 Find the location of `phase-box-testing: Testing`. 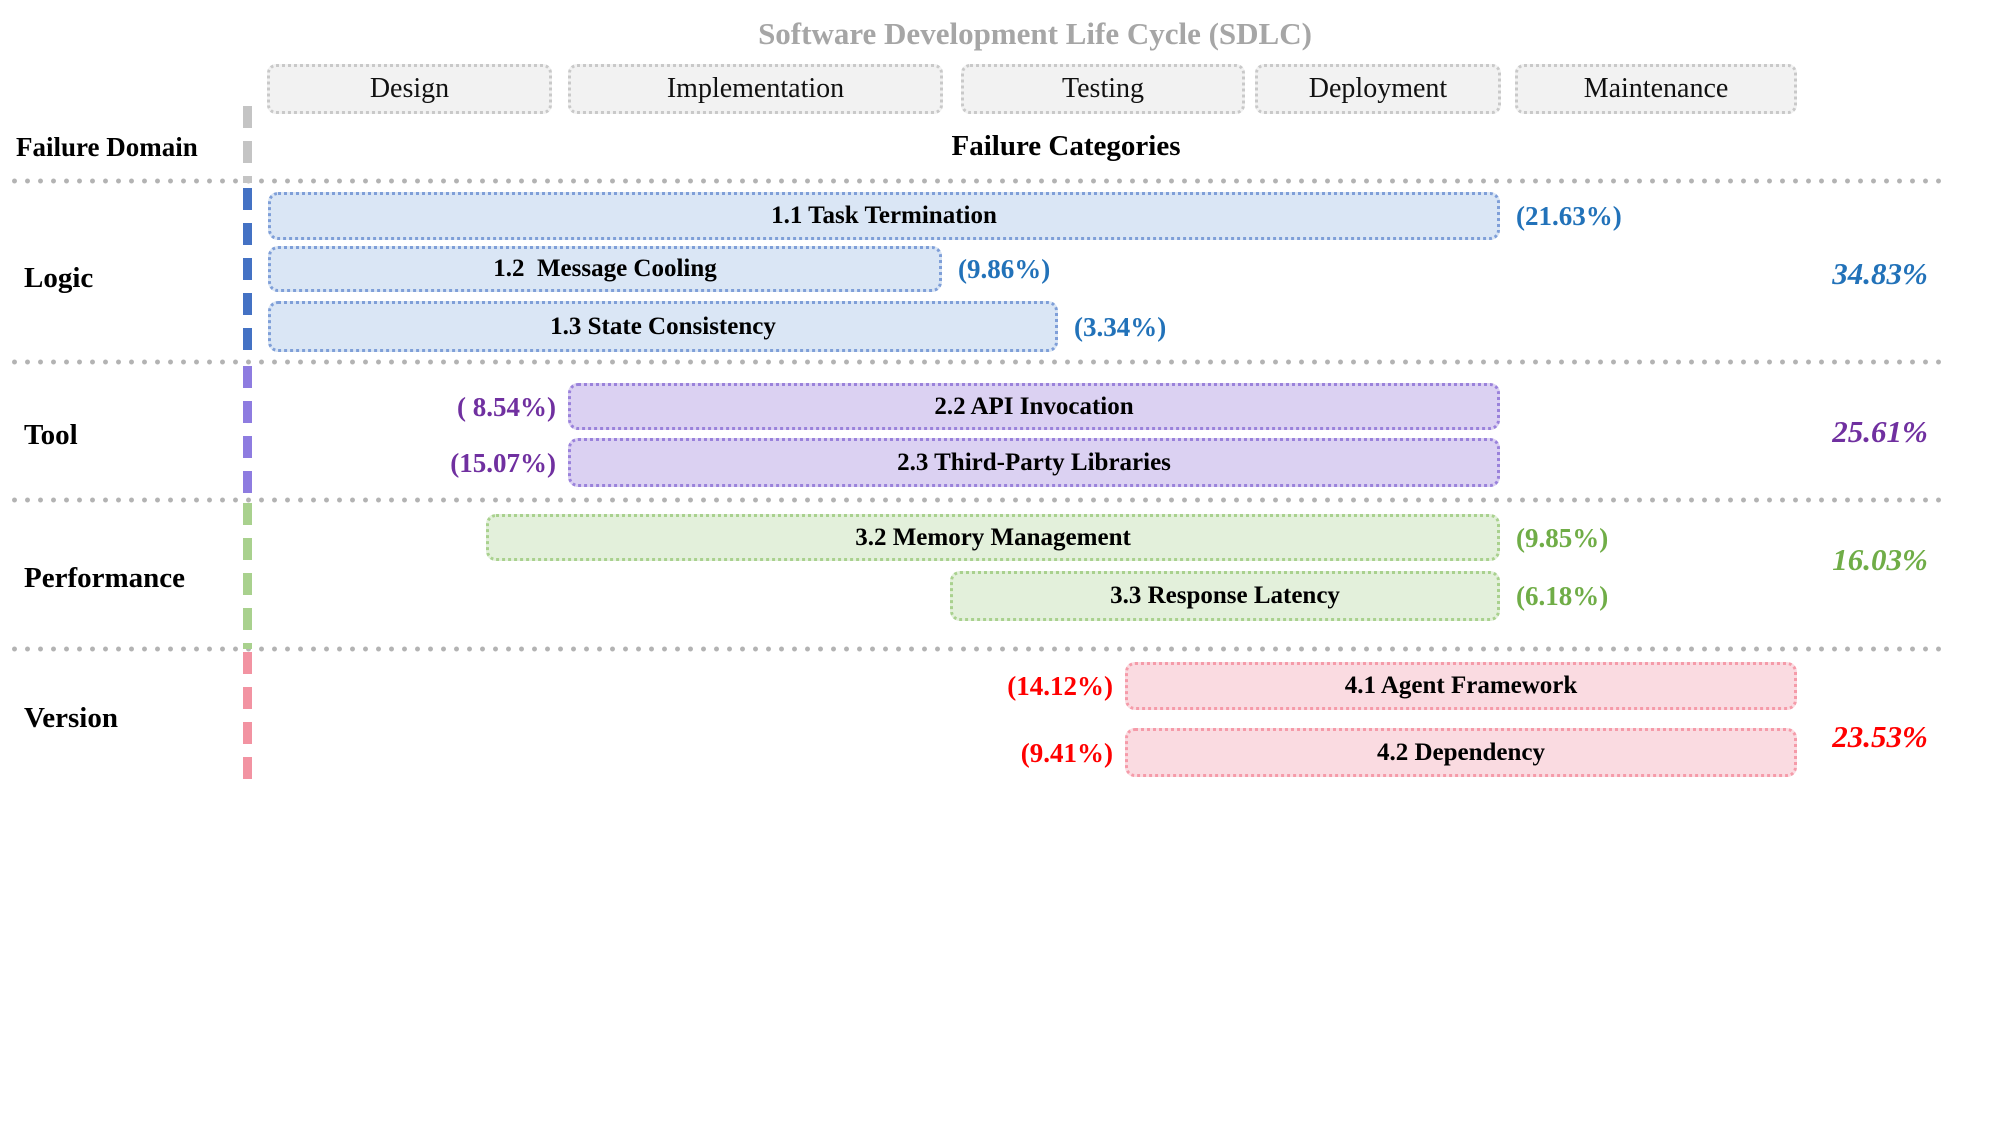

phase-box-testing: Testing is located at coordinates (1103, 89).